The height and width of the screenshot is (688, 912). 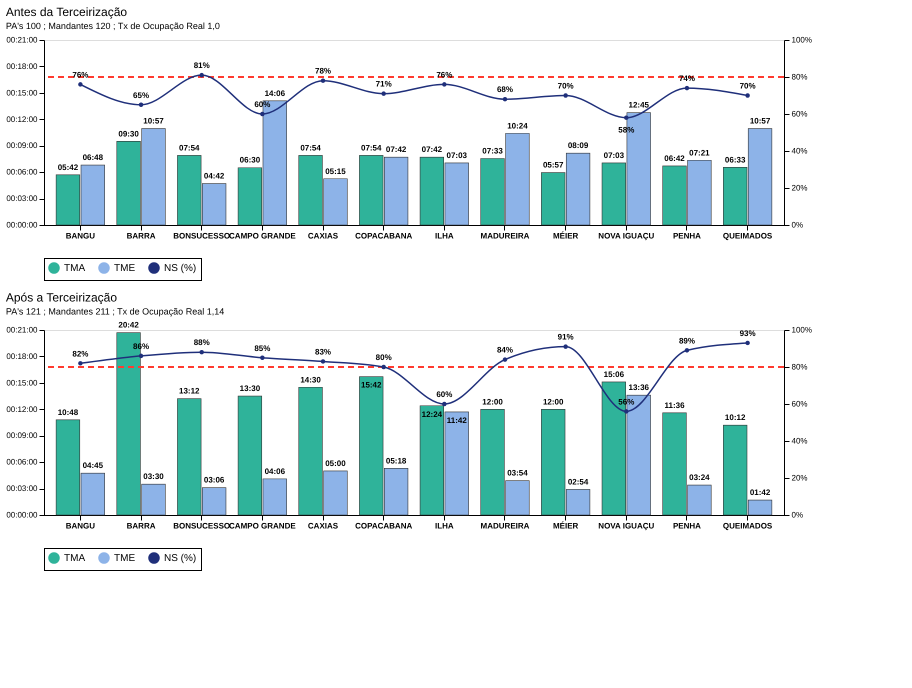 I want to click on data-label: 70%, so click(x=748, y=86).